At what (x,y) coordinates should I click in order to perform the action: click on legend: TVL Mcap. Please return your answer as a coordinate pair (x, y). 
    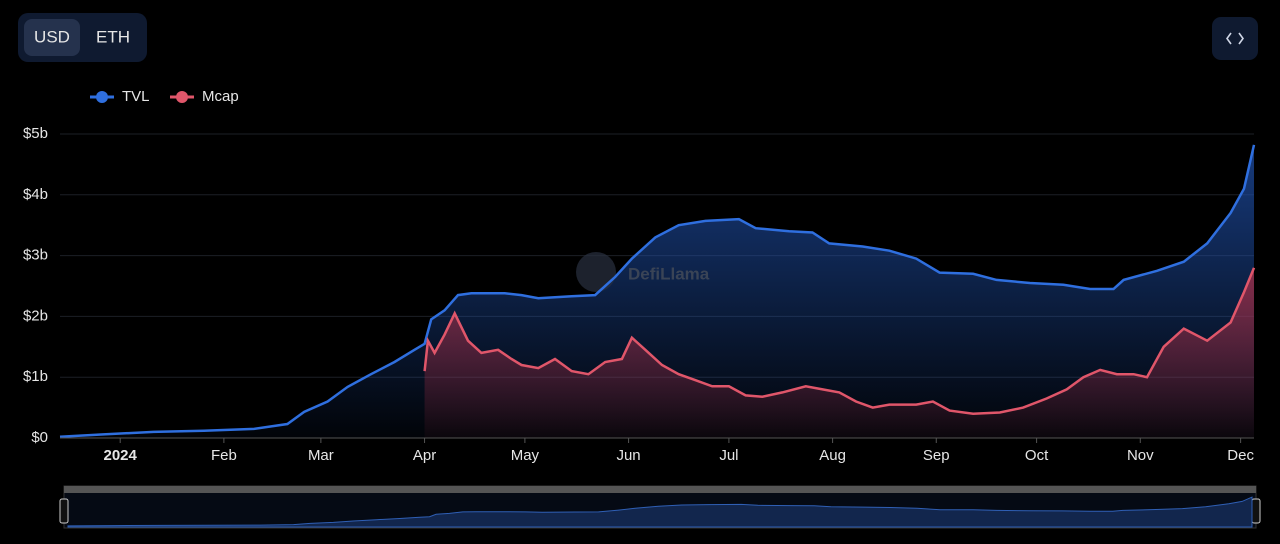
    Looking at the image, I should click on (164, 96).